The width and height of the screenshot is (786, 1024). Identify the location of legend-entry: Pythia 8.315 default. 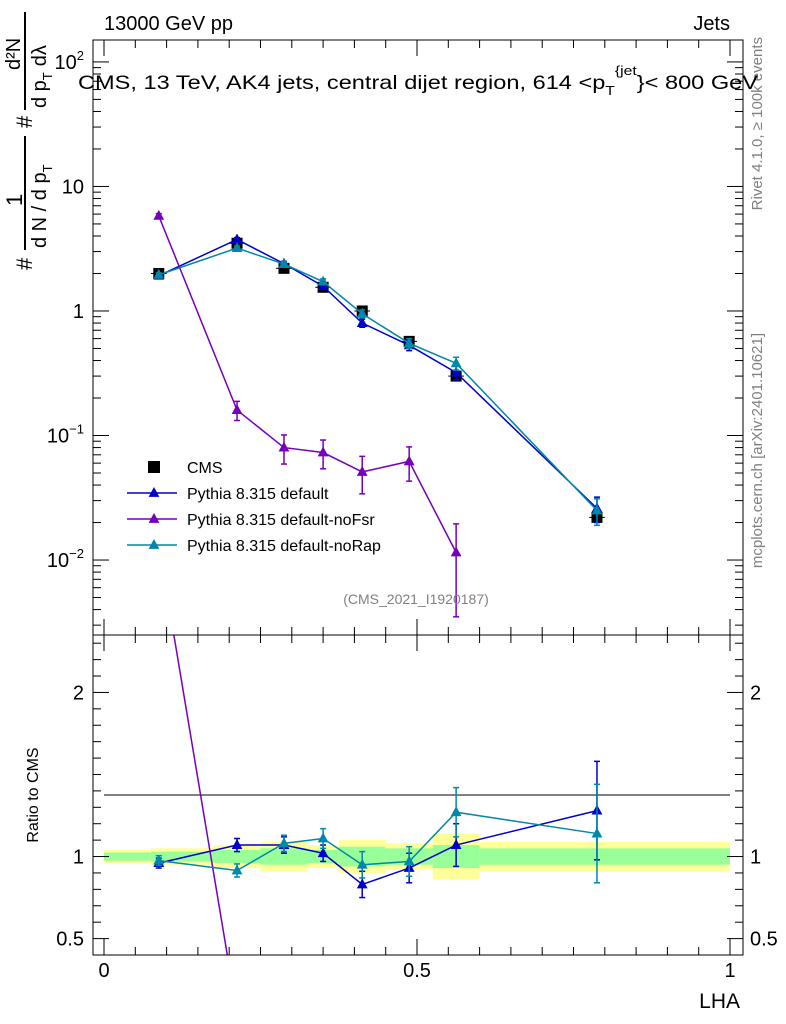
(228, 494).